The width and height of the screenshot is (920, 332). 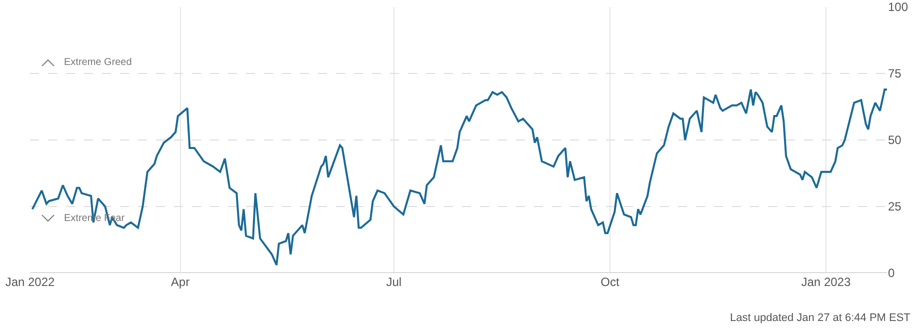 I want to click on x-tick-label: Apr, so click(x=180, y=282).